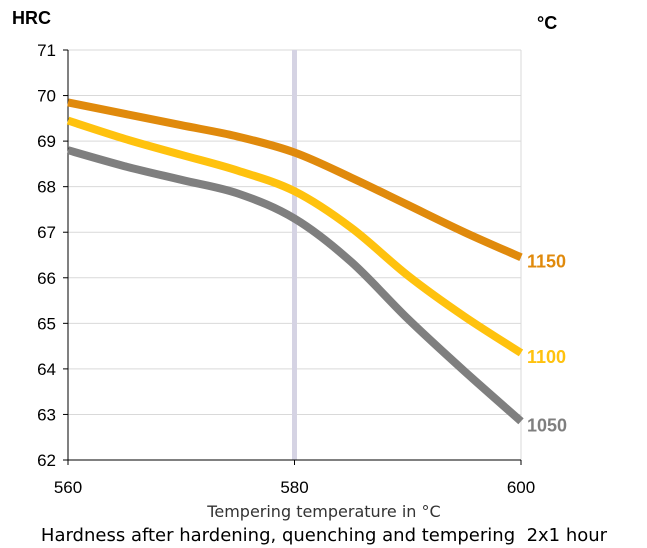 The image size is (647, 548). I want to click on y-tick-label: 65, so click(46, 323).